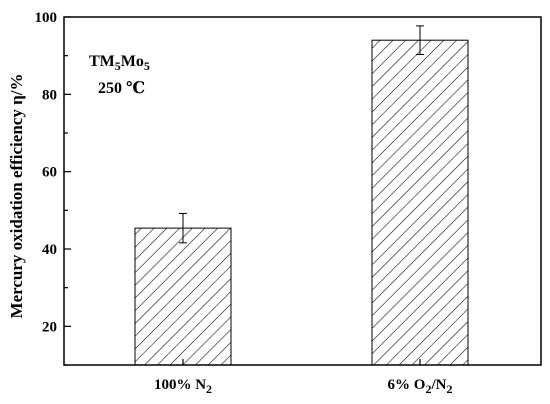  Describe the element at coordinates (303, 386) in the screenshot. I see `x-labels-layer: 100% N2 6% O2/N2` at that location.